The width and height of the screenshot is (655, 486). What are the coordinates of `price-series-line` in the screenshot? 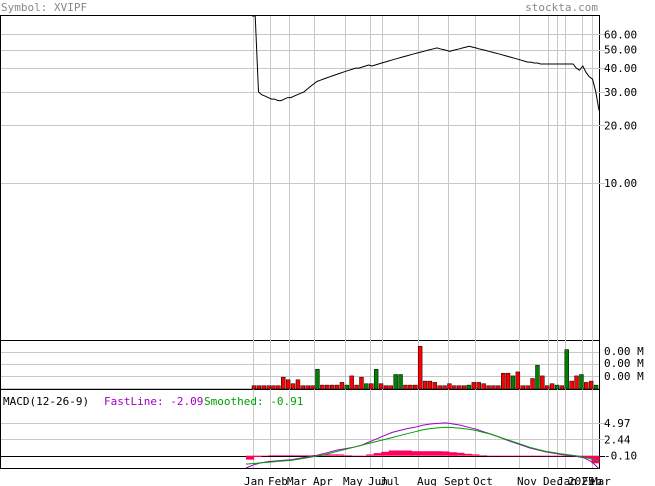 It's located at (426, 63).